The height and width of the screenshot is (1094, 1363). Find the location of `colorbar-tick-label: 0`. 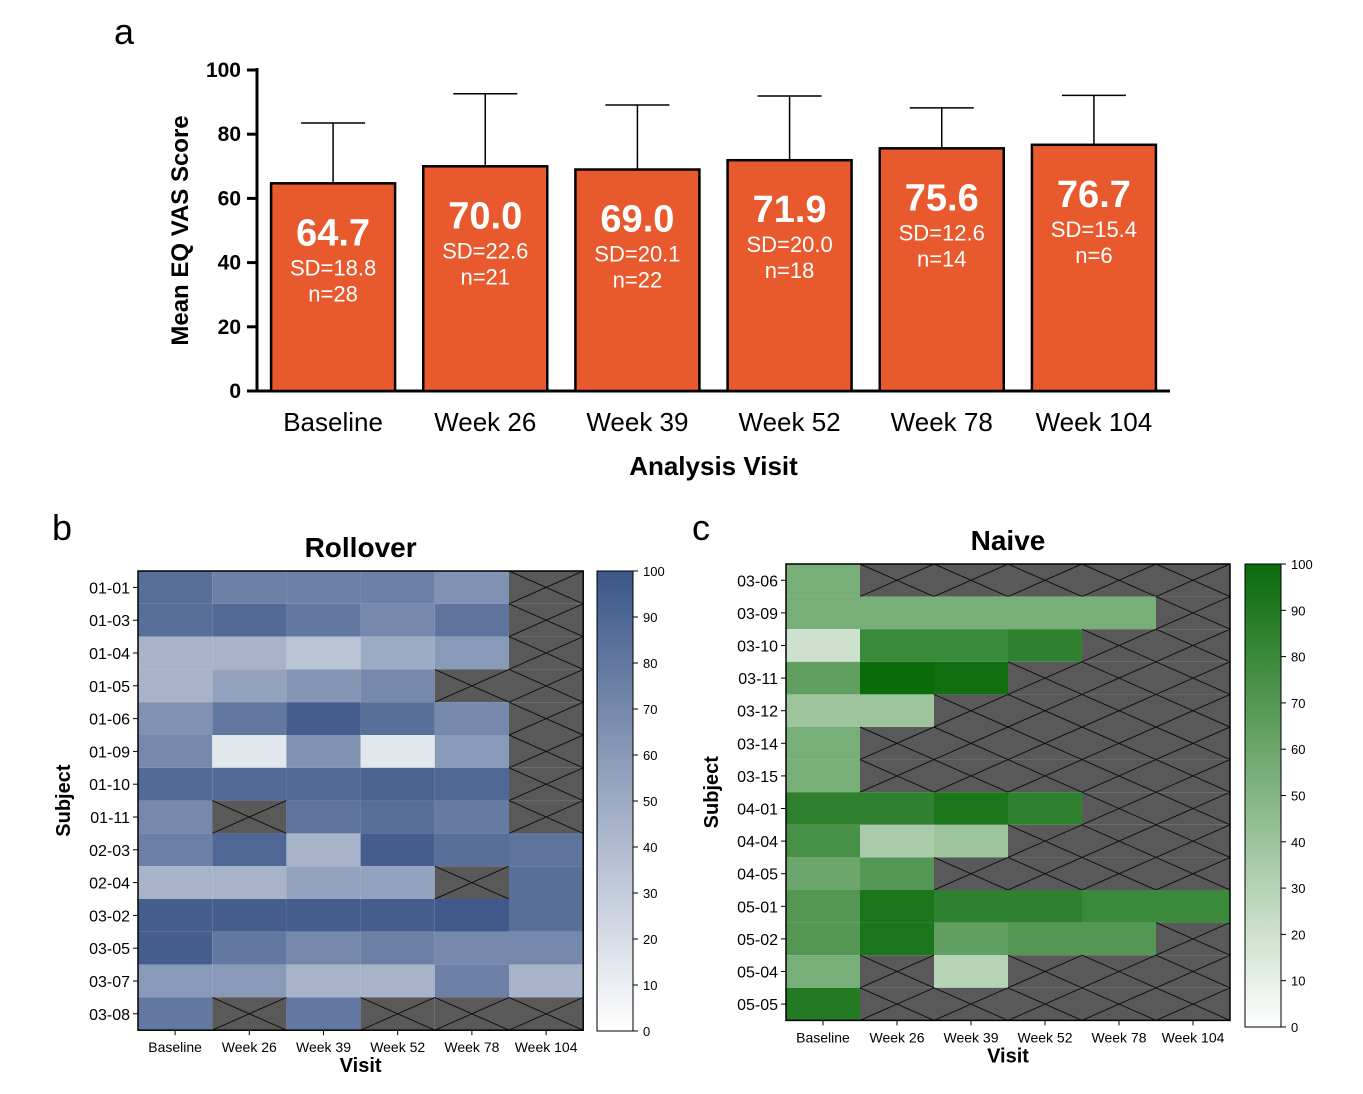

colorbar-tick-label: 0 is located at coordinates (646, 1031).